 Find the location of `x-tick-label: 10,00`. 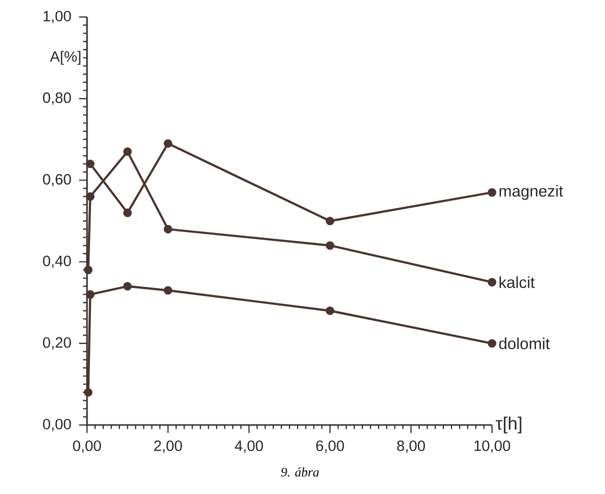

x-tick-label: 10,00 is located at coordinates (492, 446).